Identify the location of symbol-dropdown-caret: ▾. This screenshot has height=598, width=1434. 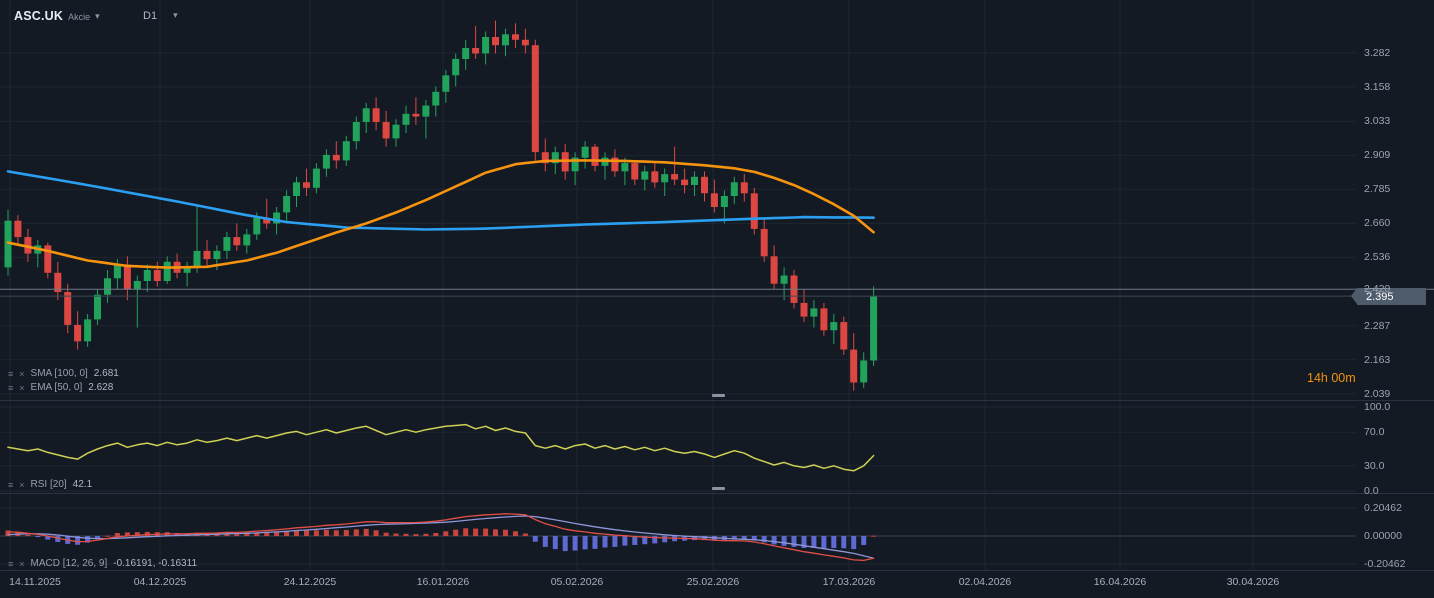
(97, 16).